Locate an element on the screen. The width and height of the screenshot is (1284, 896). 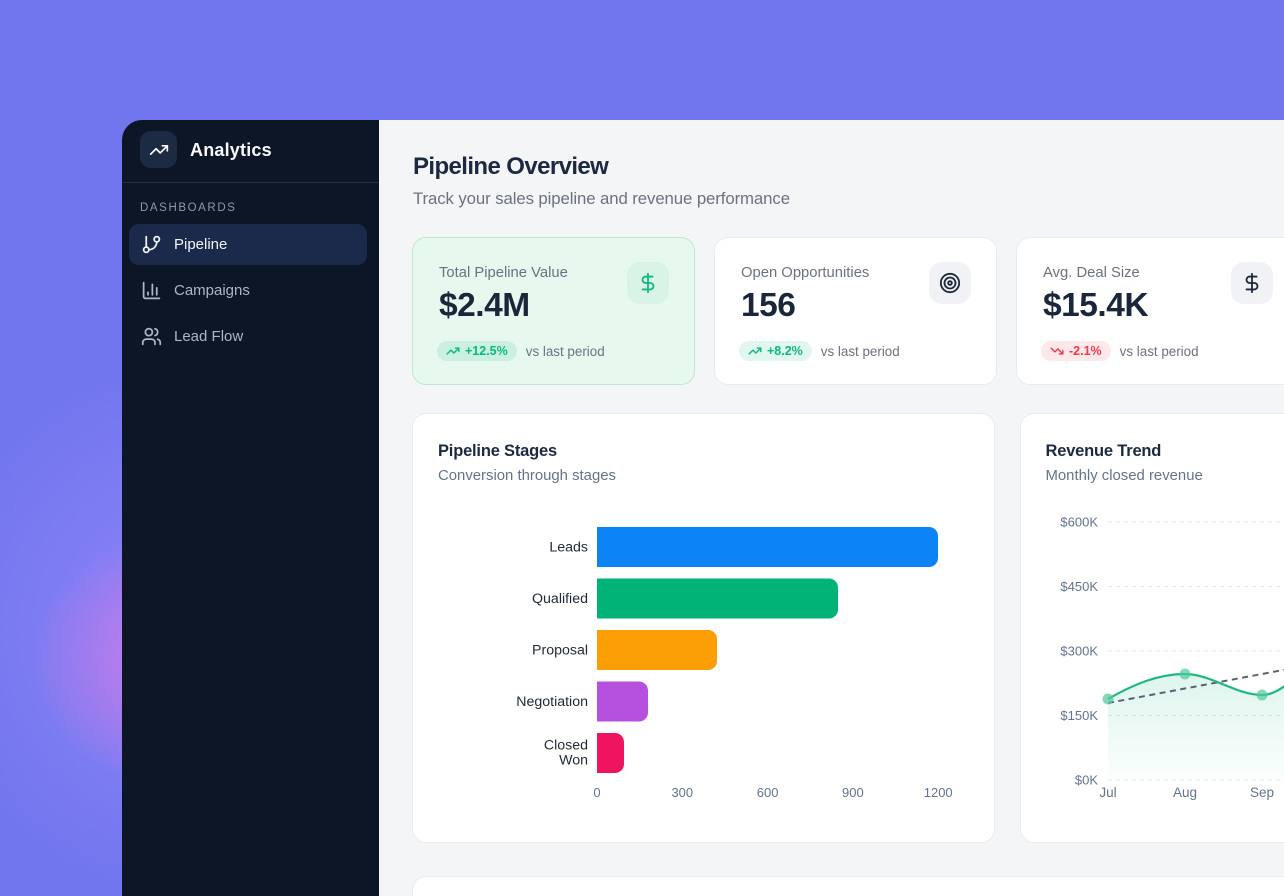
svg-text: $450K is located at coordinates (1079, 586).